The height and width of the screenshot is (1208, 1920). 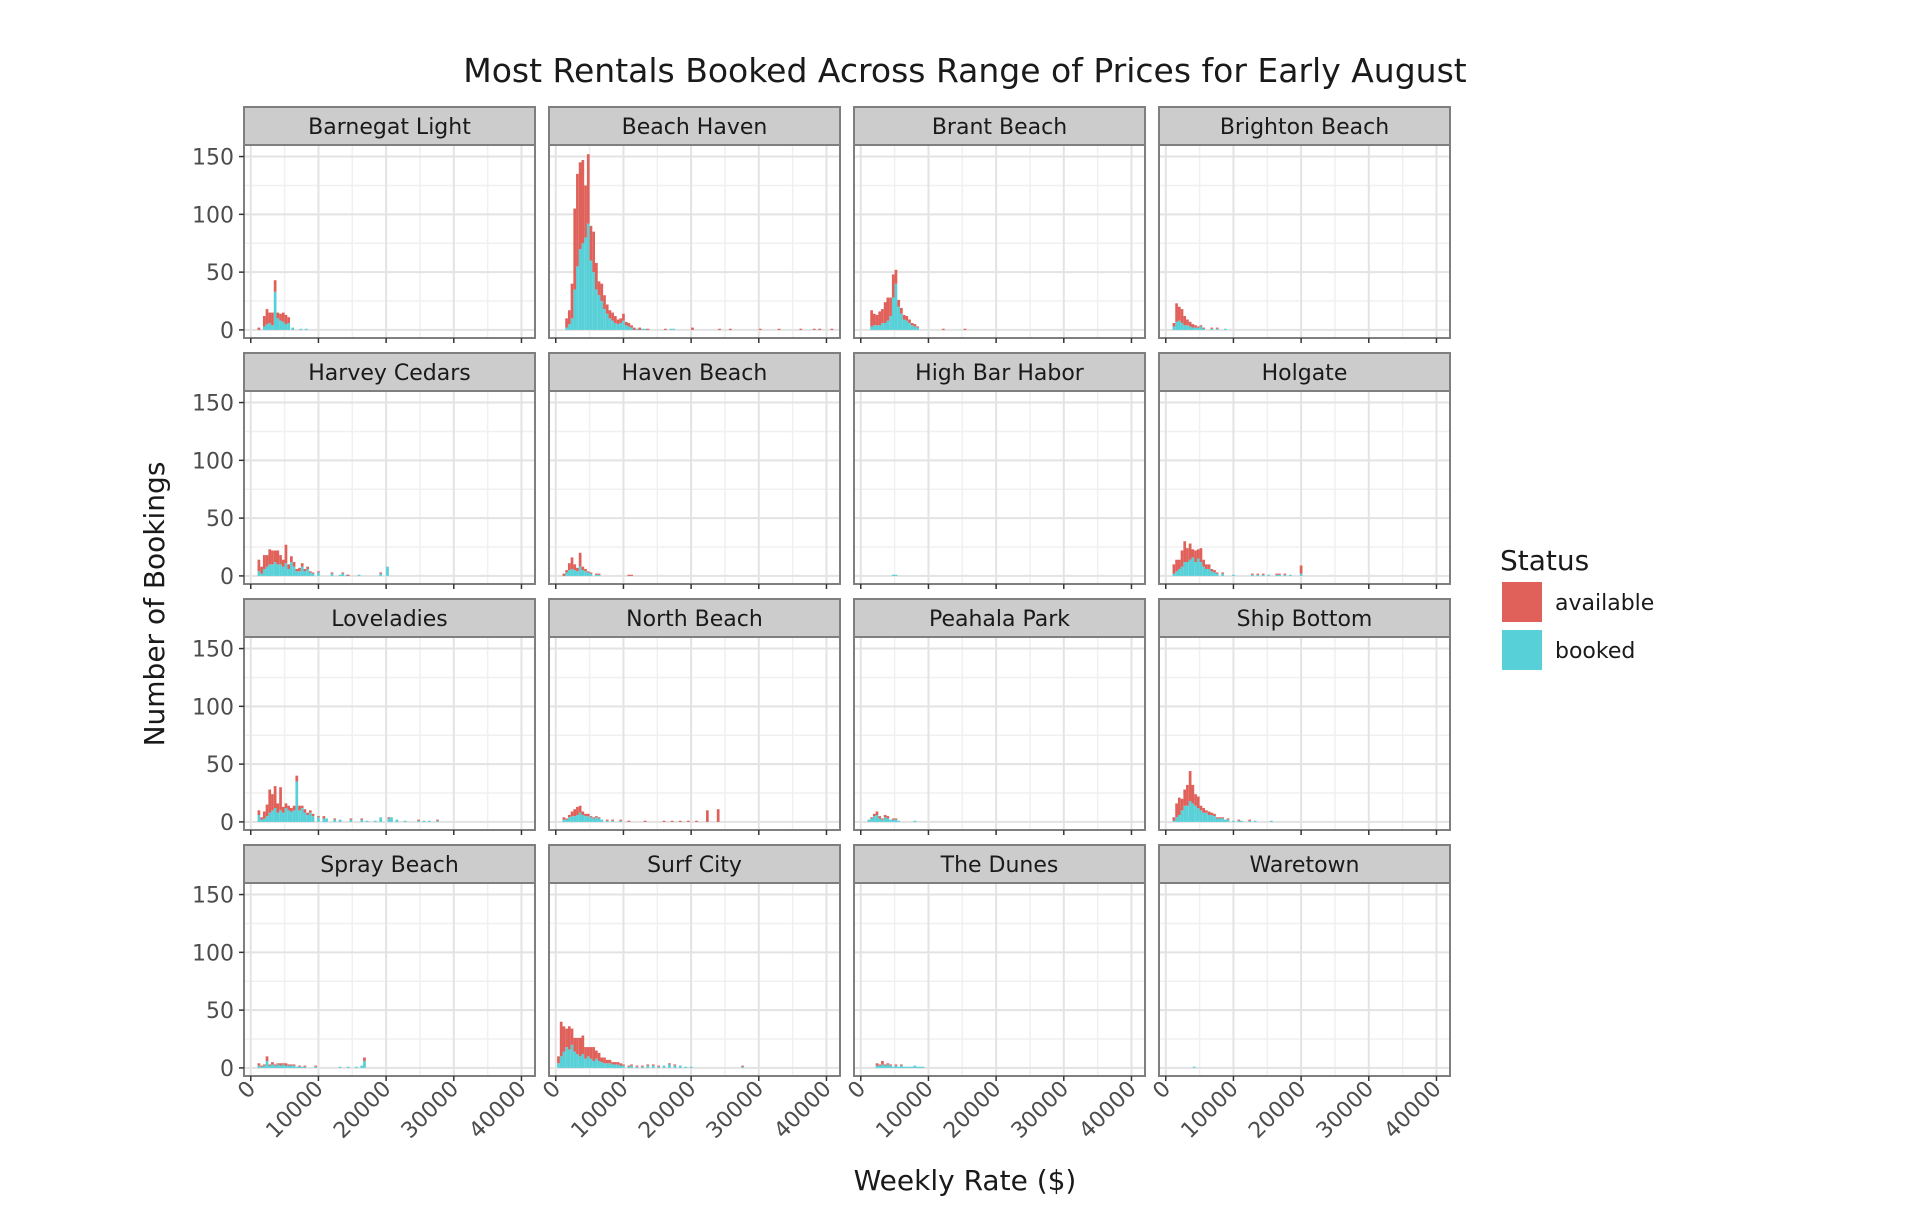 I want to click on x-tick-label: 20000, so click(x=972, y=1110).